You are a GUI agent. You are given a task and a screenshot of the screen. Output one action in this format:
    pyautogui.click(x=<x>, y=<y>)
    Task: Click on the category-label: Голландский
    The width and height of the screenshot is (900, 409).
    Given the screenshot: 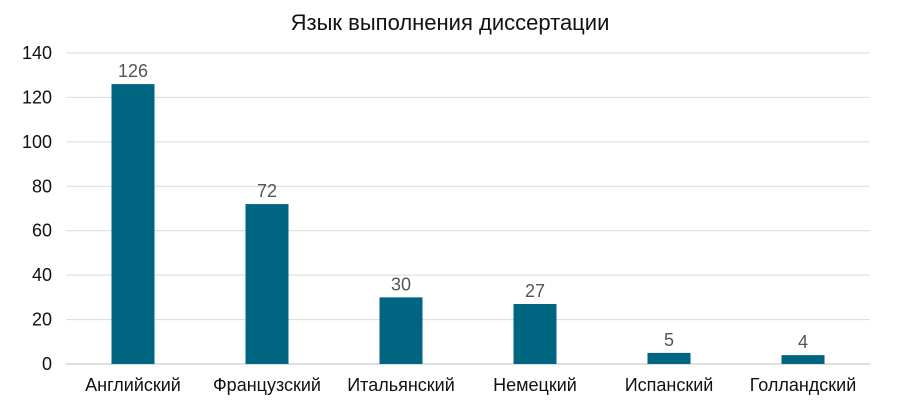 What is the action you would take?
    pyautogui.click(x=803, y=385)
    